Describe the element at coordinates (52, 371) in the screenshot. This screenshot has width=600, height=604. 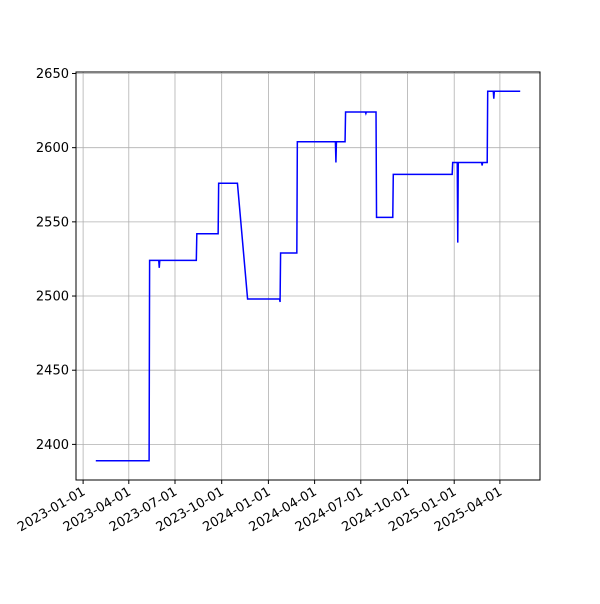
I see `y-tick-label: 2450` at that location.